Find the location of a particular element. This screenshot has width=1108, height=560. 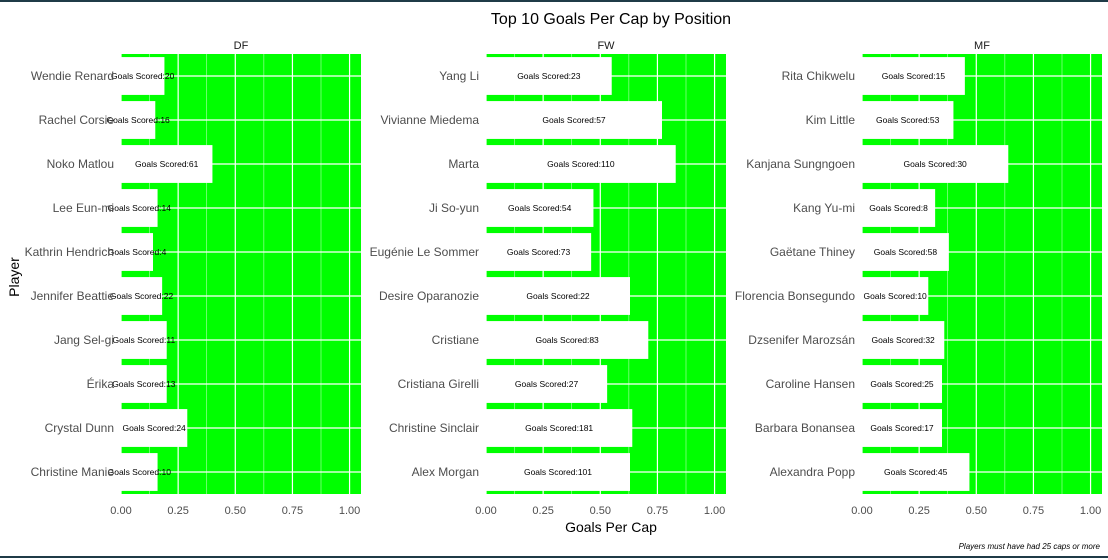

bar-label: Goals Scored:101 is located at coordinates (558, 472).